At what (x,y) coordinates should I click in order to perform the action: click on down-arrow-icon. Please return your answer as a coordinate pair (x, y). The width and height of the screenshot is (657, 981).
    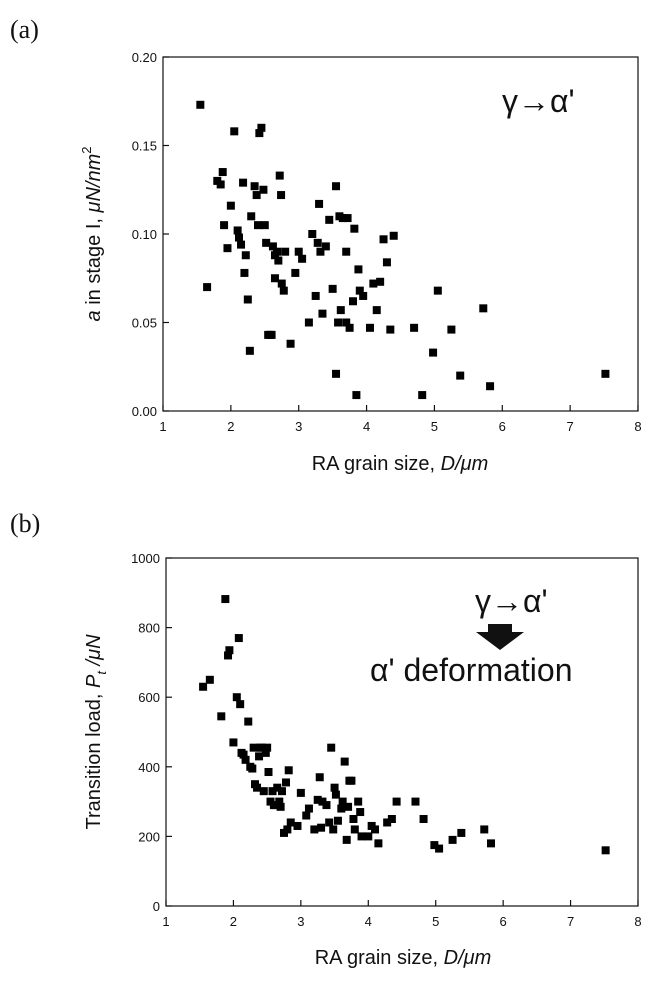
    Looking at the image, I should click on (500, 637).